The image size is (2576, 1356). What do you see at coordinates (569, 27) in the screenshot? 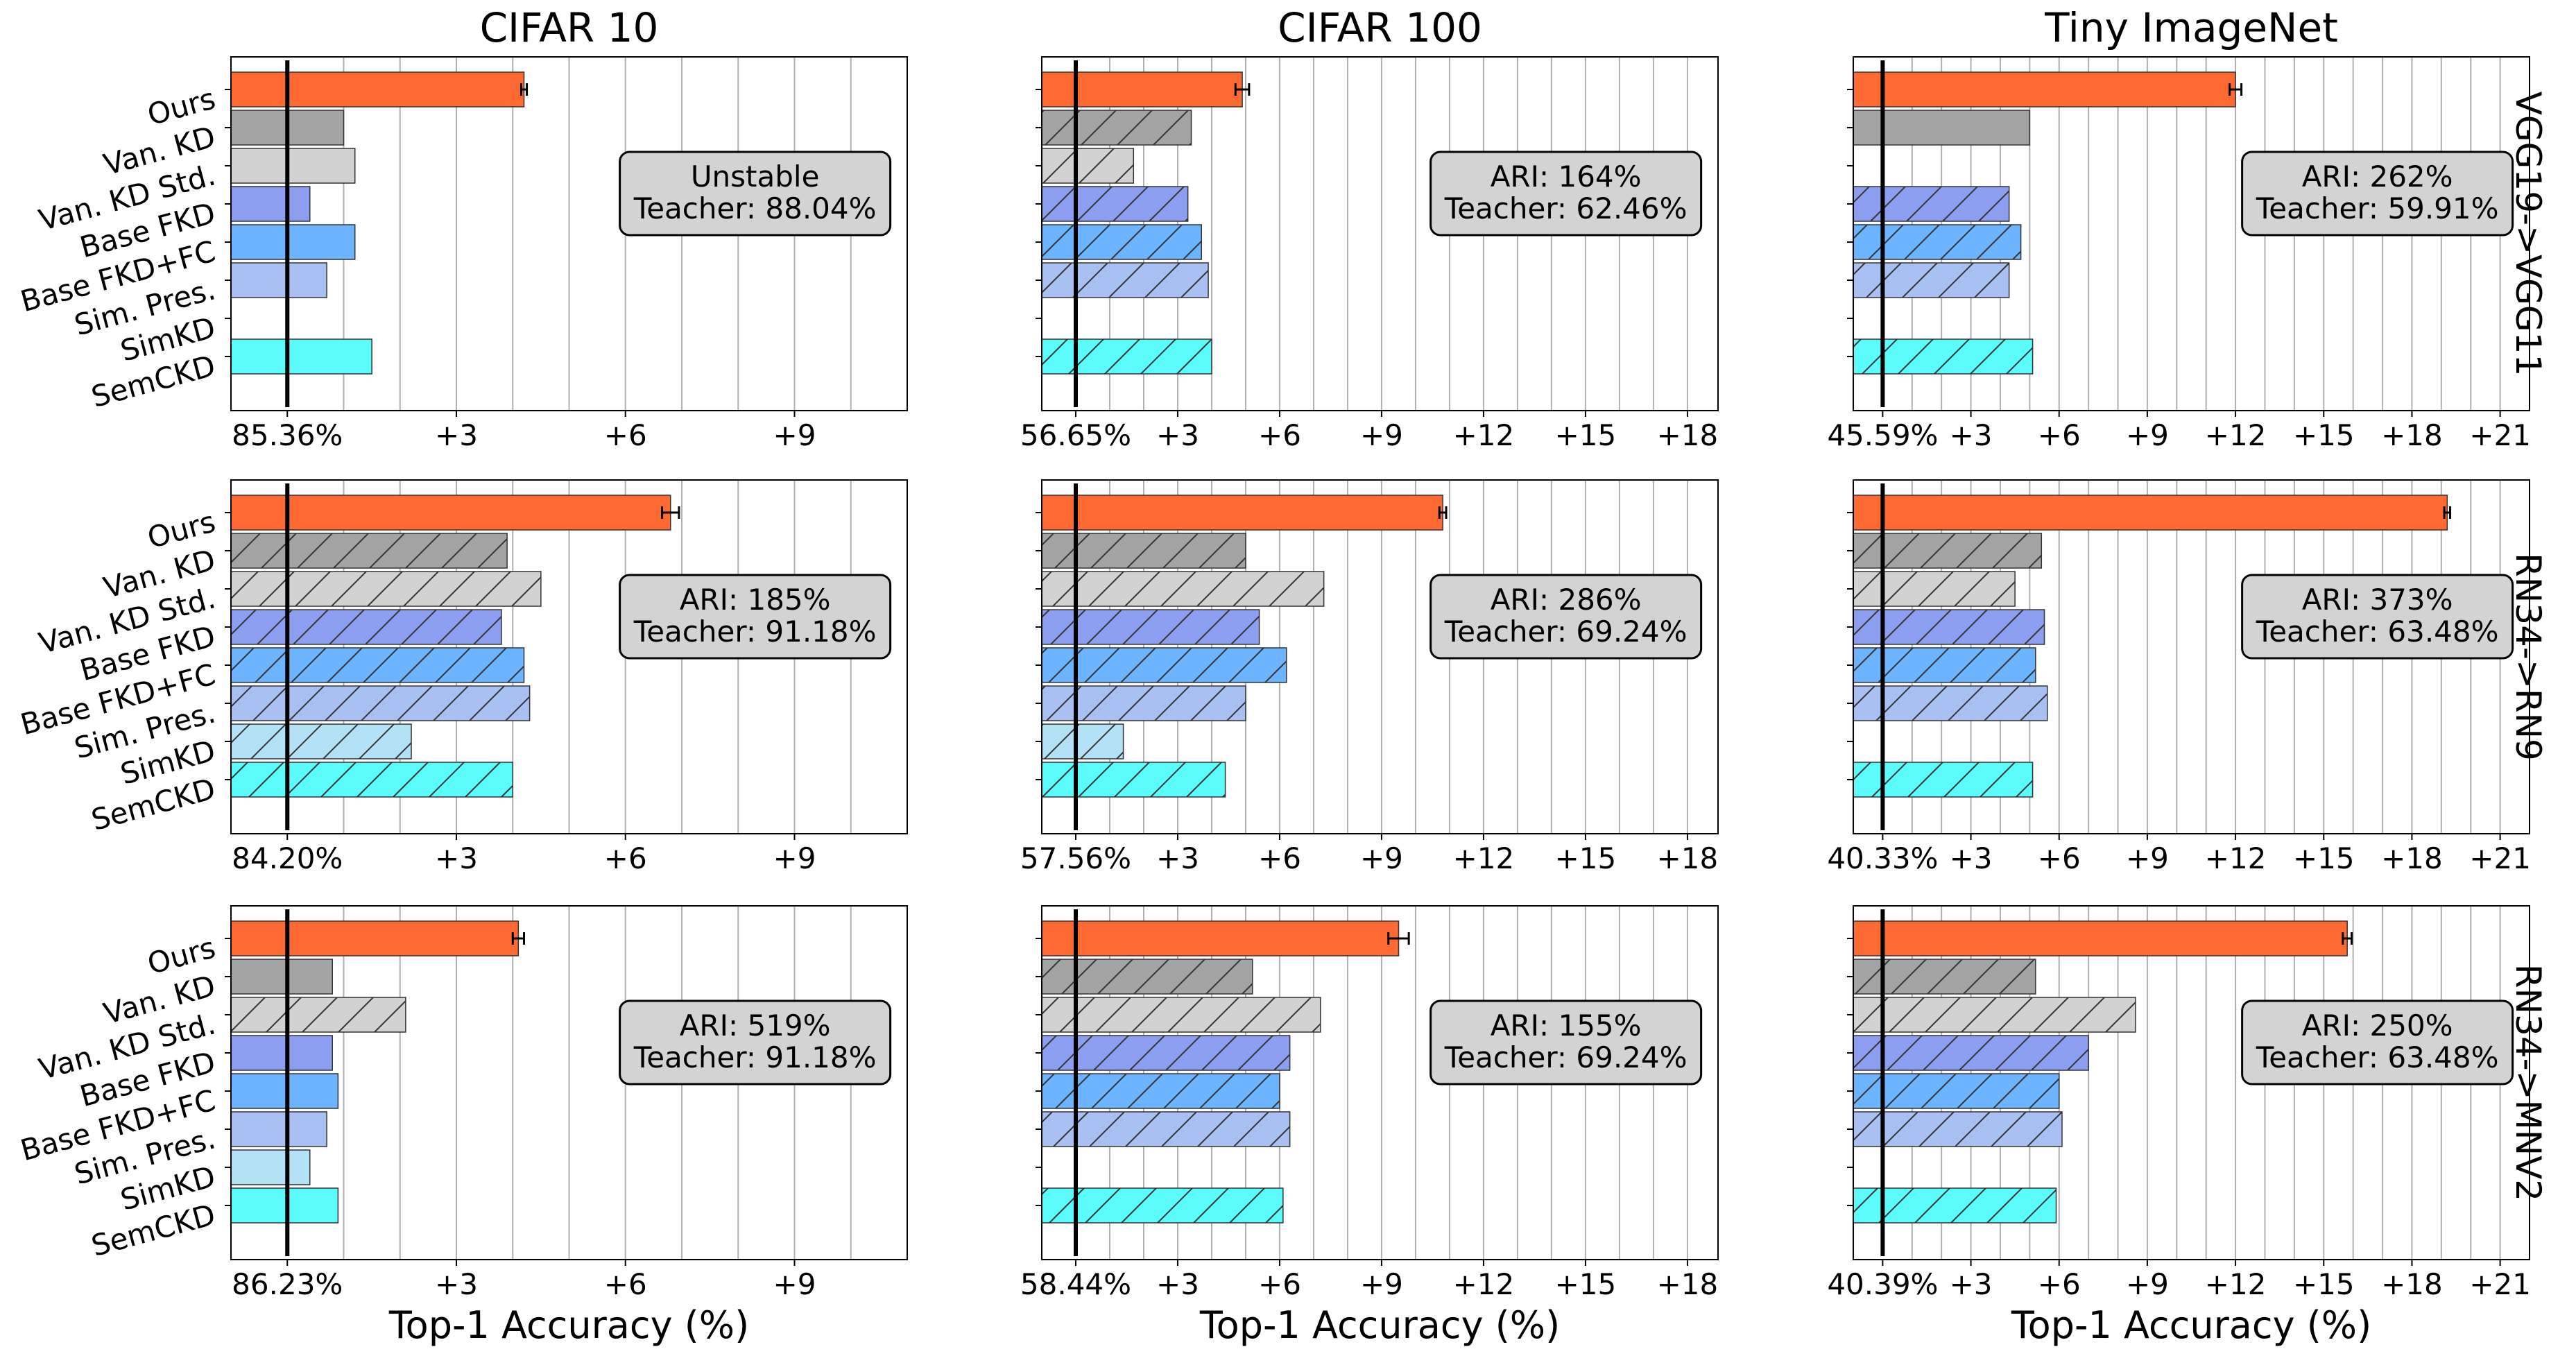
I see `column-title: CIFAR 10` at bounding box center [569, 27].